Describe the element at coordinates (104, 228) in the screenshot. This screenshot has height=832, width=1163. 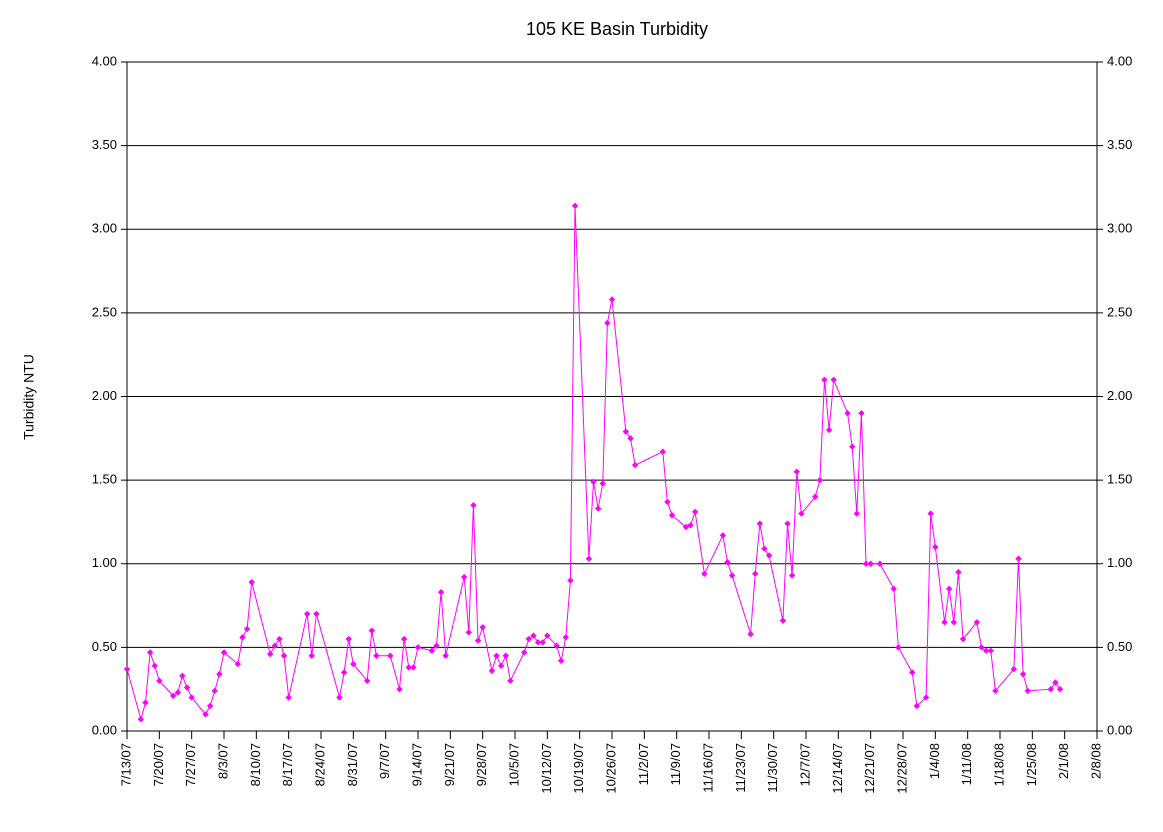
I see `y-tick-label: 3.00` at that location.